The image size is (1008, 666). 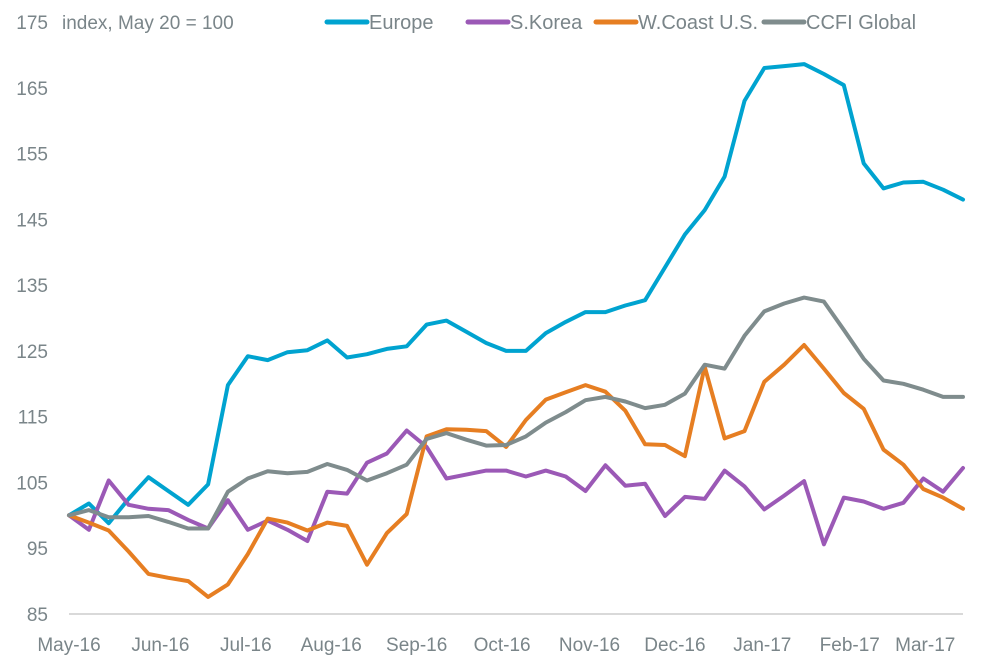 I want to click on y-tick-label: 175, so click(x=32, y=23).